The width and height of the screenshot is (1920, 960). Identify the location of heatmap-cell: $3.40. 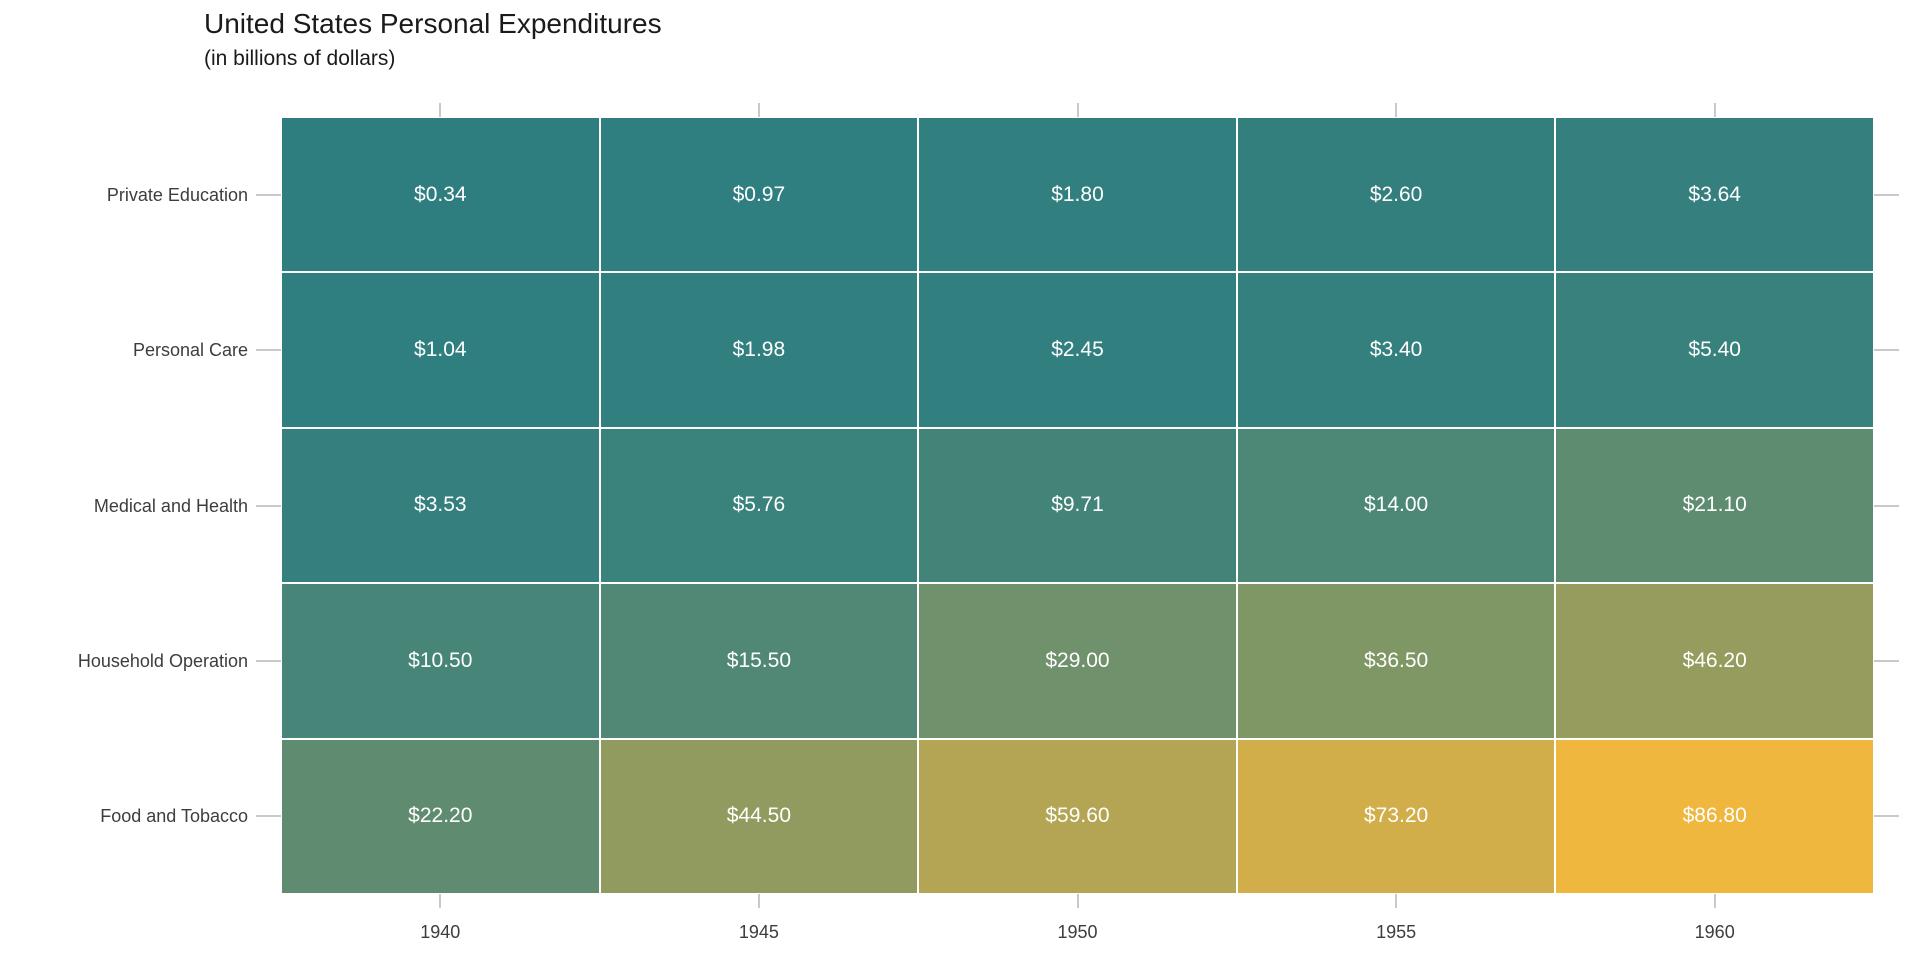
(1396, 350).